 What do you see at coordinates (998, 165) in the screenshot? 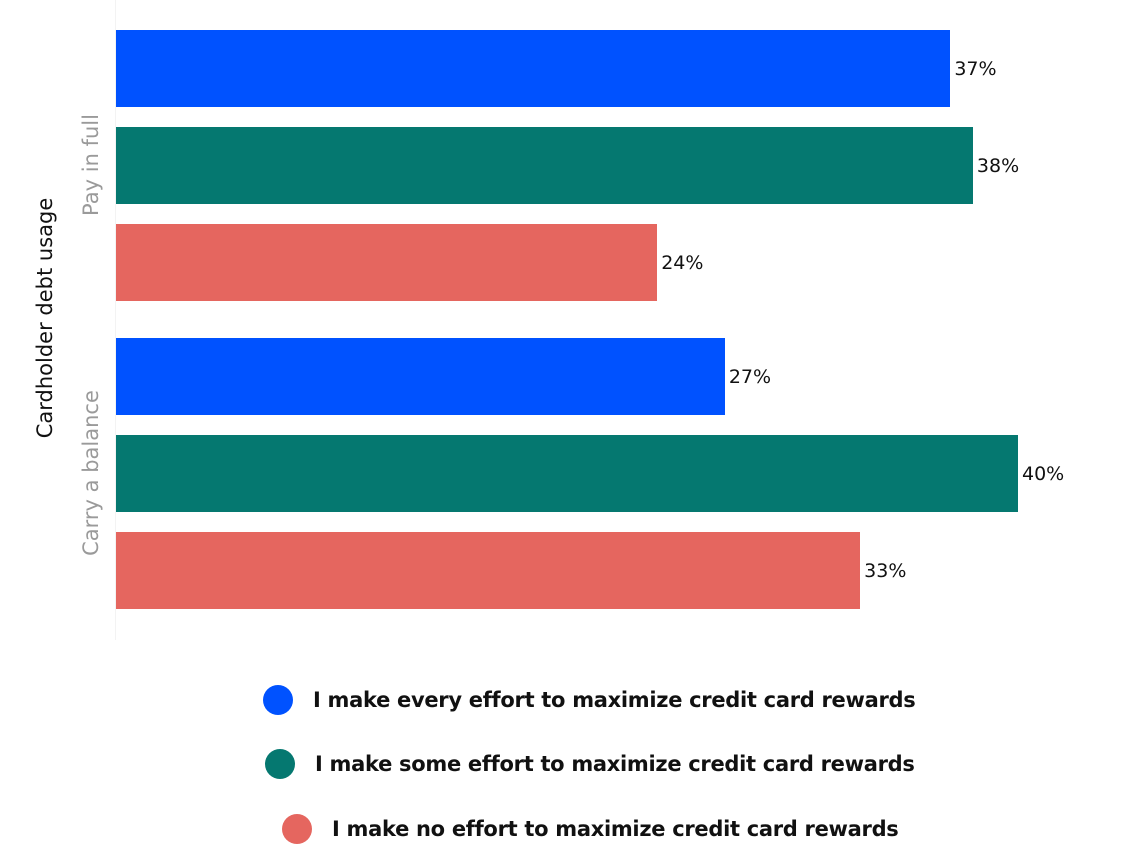
I see `bar-value-label: 38%` at bounding box center [998, 165].